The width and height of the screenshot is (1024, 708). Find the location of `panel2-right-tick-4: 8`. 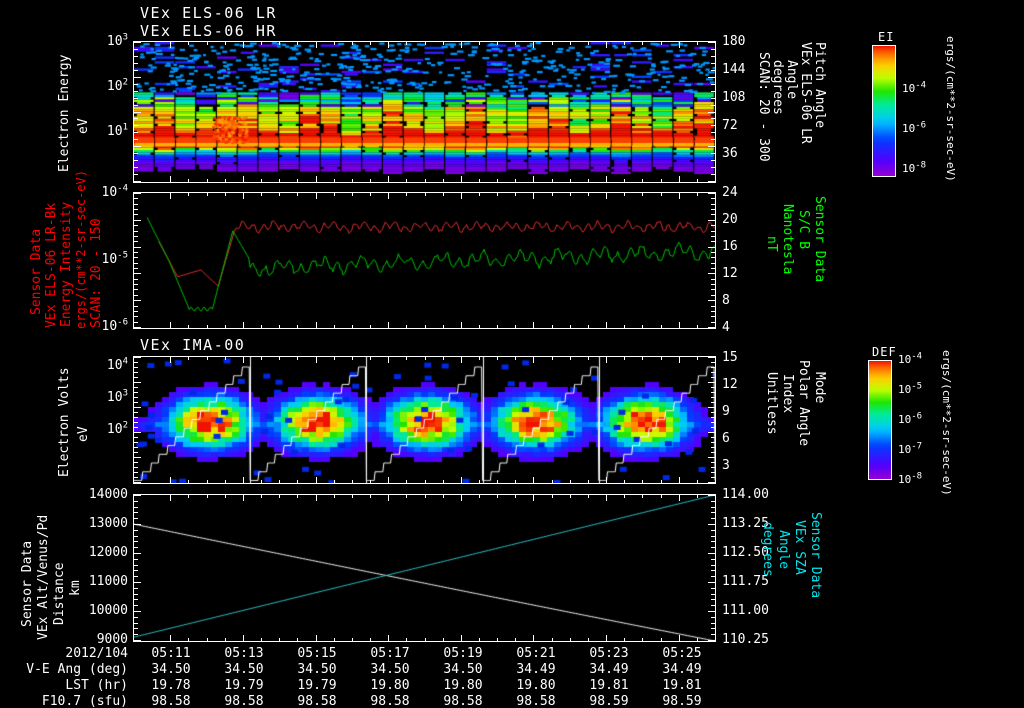

panel2-right-tick-4: 8 is located at coordinates (726, 300).